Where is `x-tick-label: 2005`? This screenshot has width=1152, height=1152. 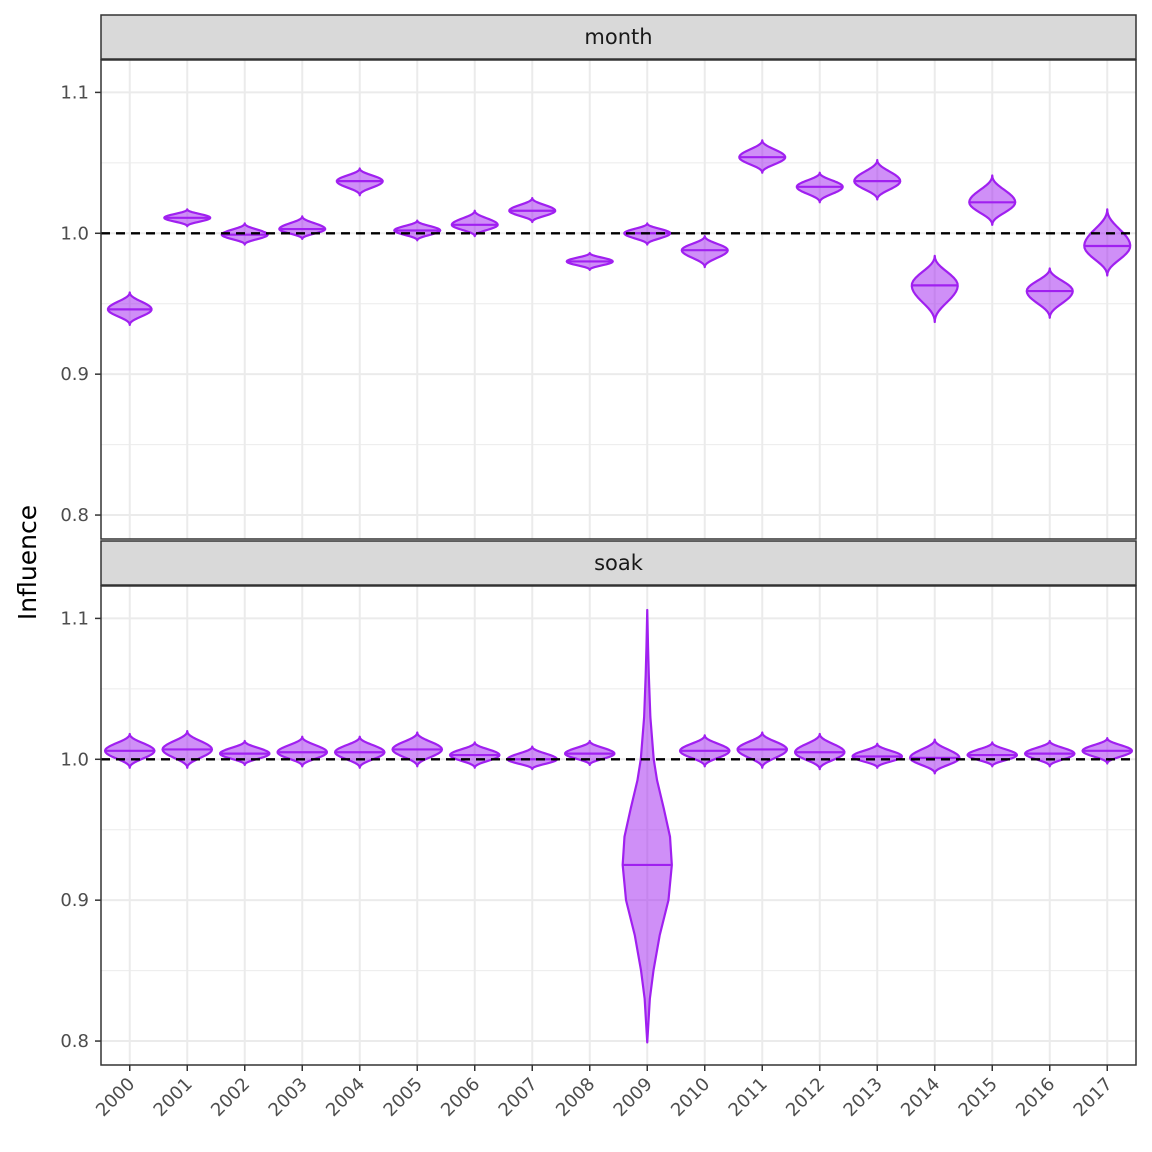
x-tick-label: 2005 is located at coordinates (403, 1097).